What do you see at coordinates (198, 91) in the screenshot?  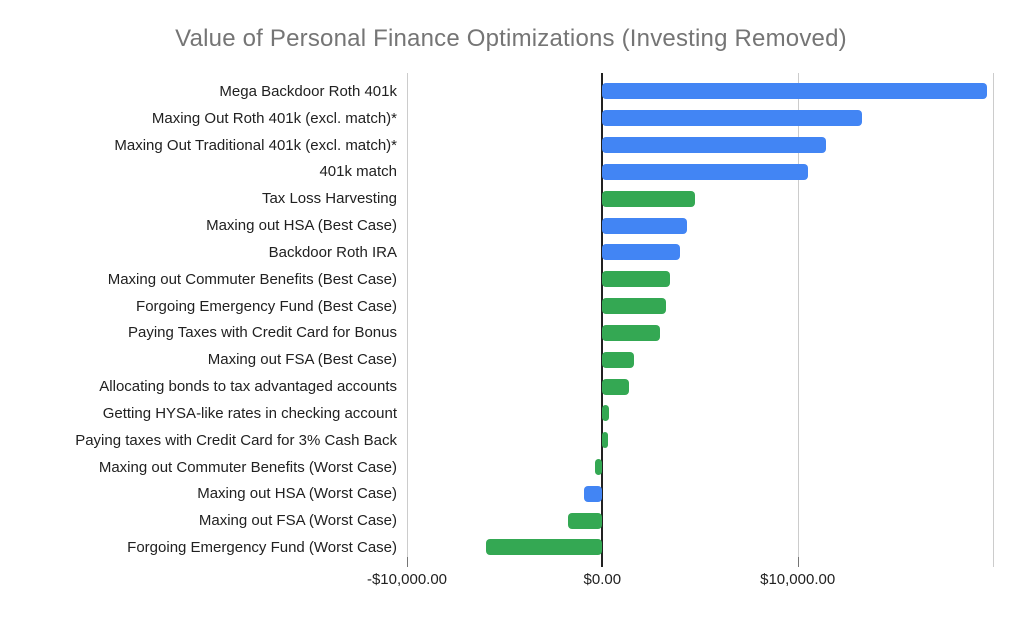 I see `label-row: Mega Backdoor Roth 401k` at bounding box center [198, 91].